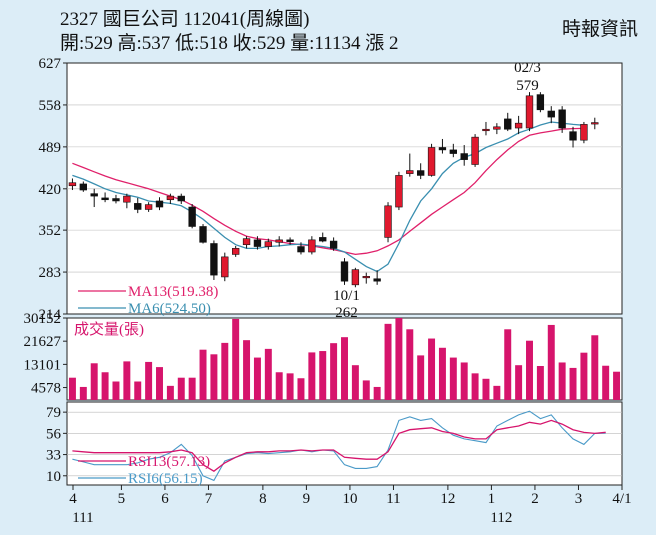 This screenshot has height=535, width=656. Describe the element at coordinates (263, 499) in the screenshot. I see `x-tick-label: 8` at that location.